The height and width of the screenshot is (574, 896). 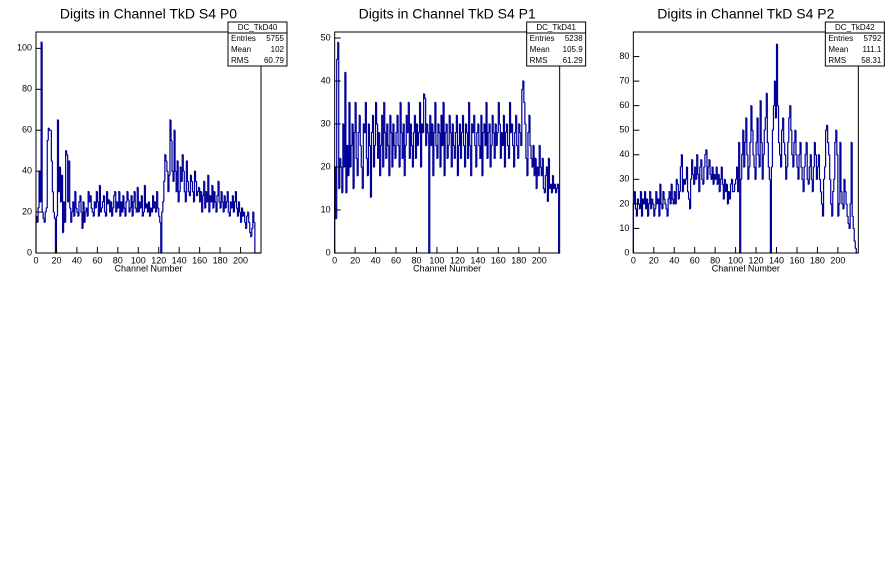 What do you see at coordinates (746, 268) in the screenshot?
I see `x-axis-label: Channel Number` at bounding box center [746, 268].